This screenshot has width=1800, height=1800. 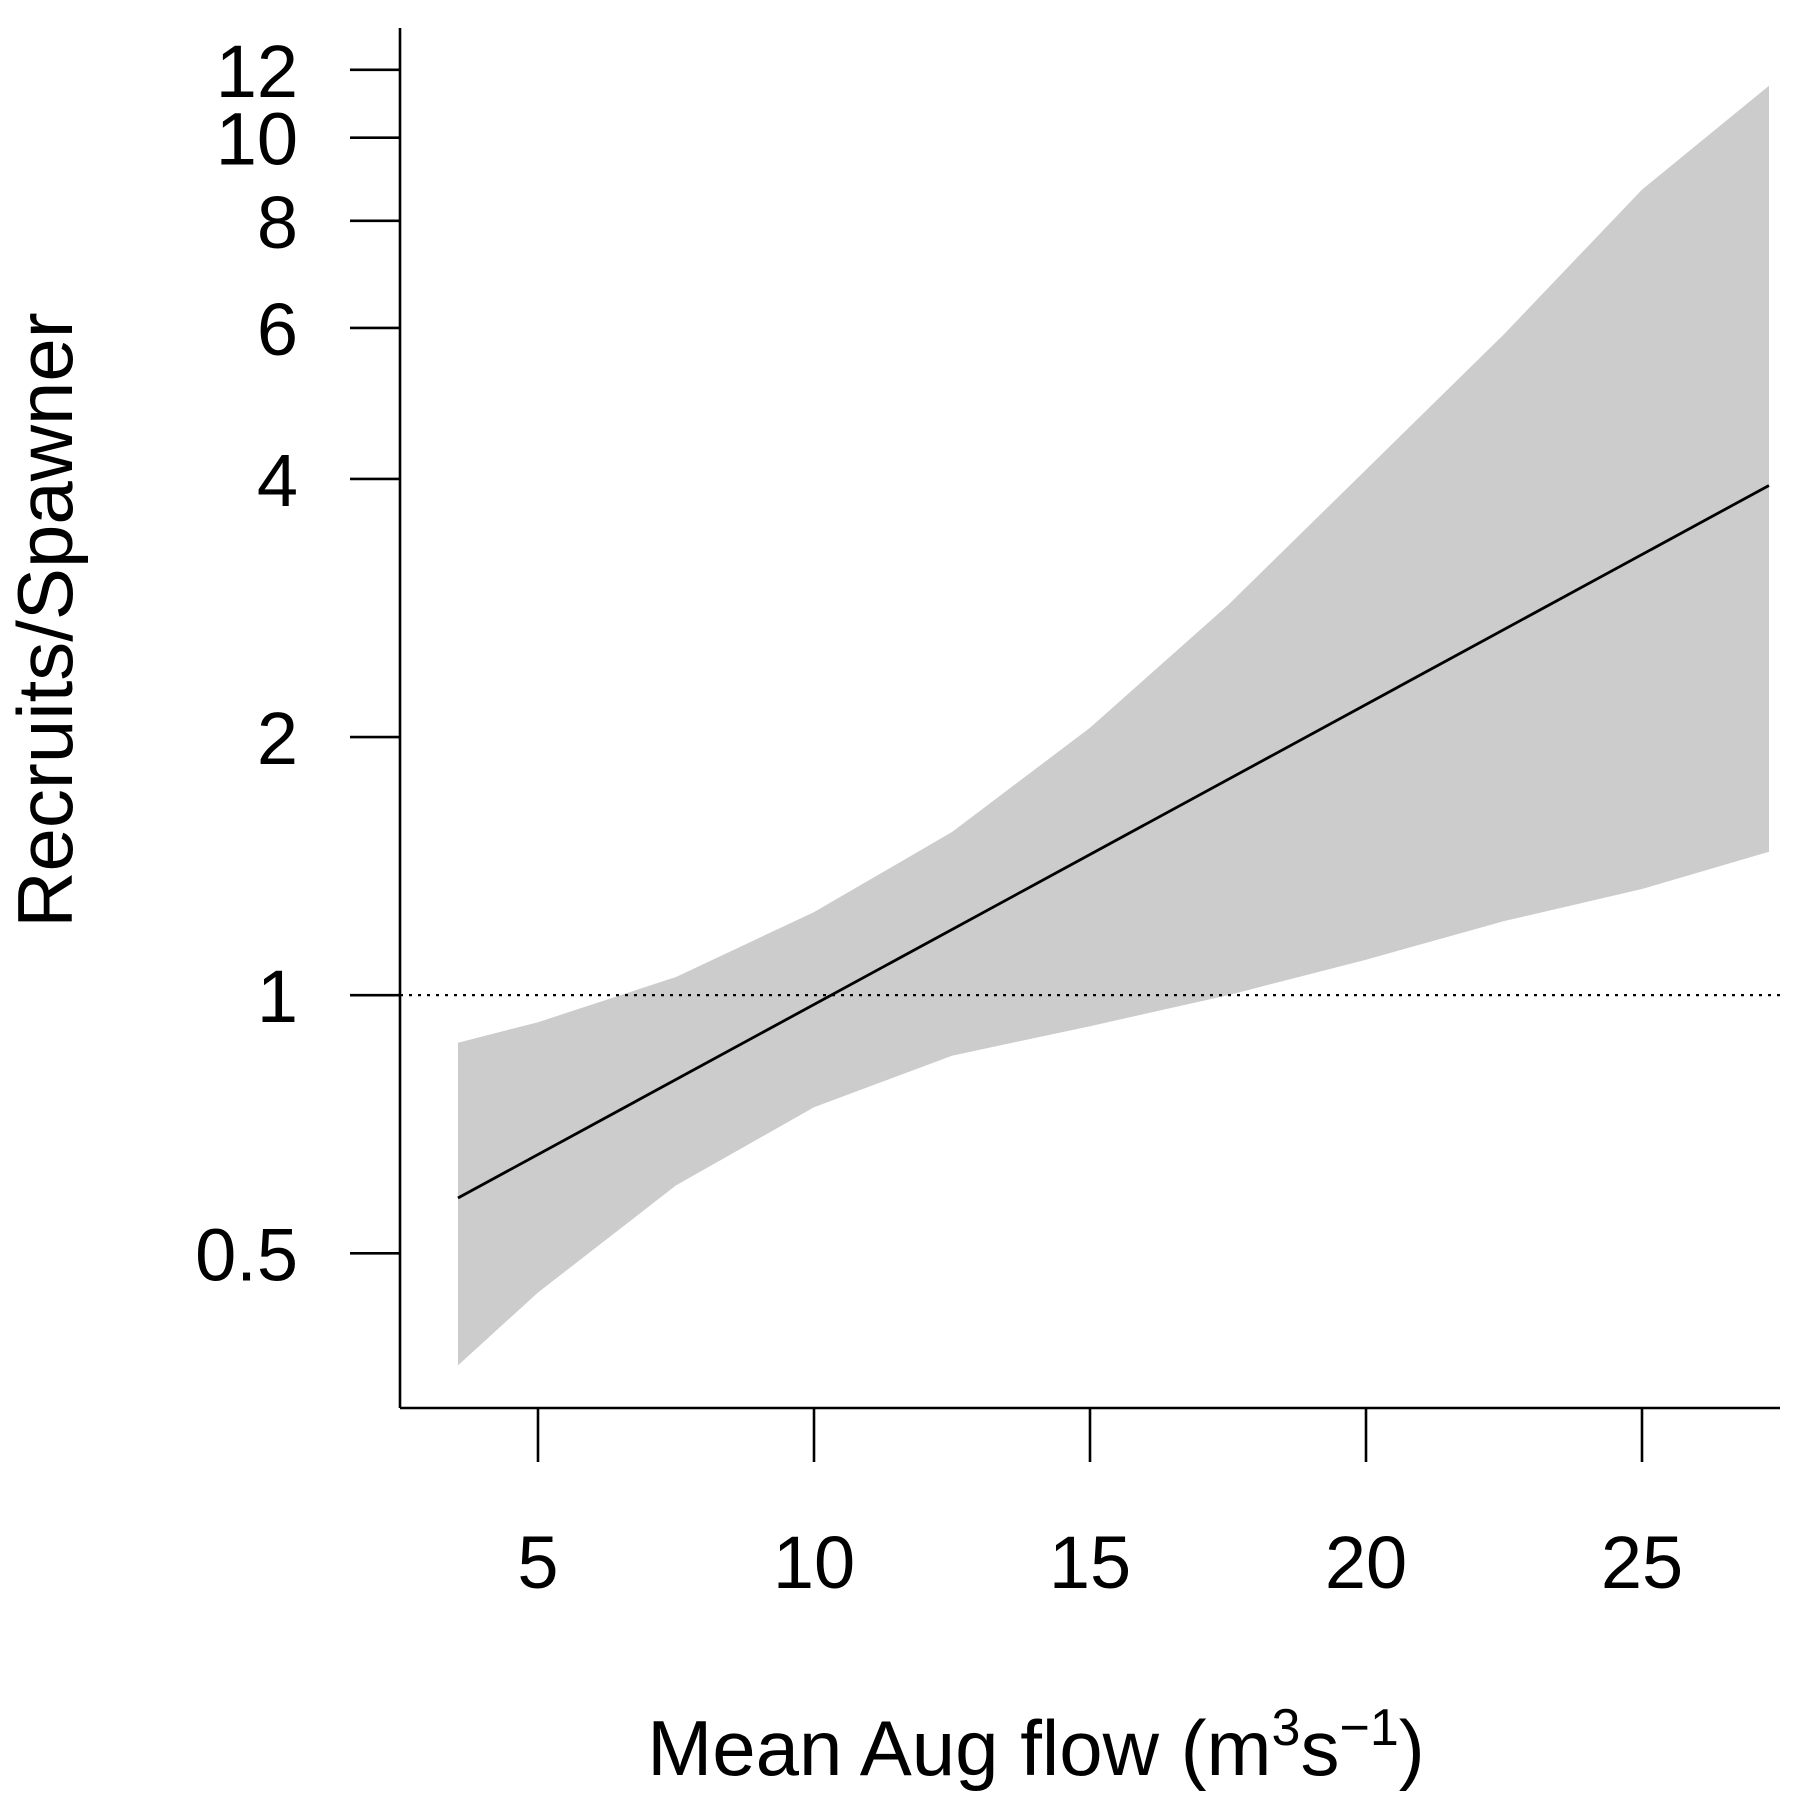 I want to click on y-tick-label: 4, so click(x=277, y=480).